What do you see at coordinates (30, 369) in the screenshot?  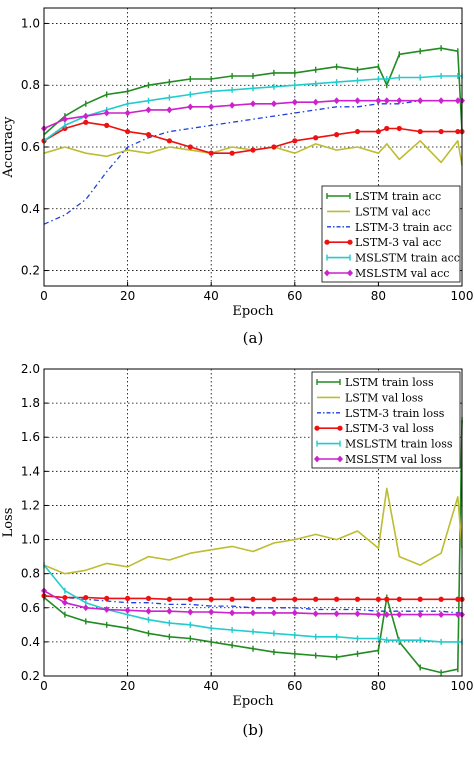 I see `y-tick-label: 2.0` at bounding box center [30, 369].